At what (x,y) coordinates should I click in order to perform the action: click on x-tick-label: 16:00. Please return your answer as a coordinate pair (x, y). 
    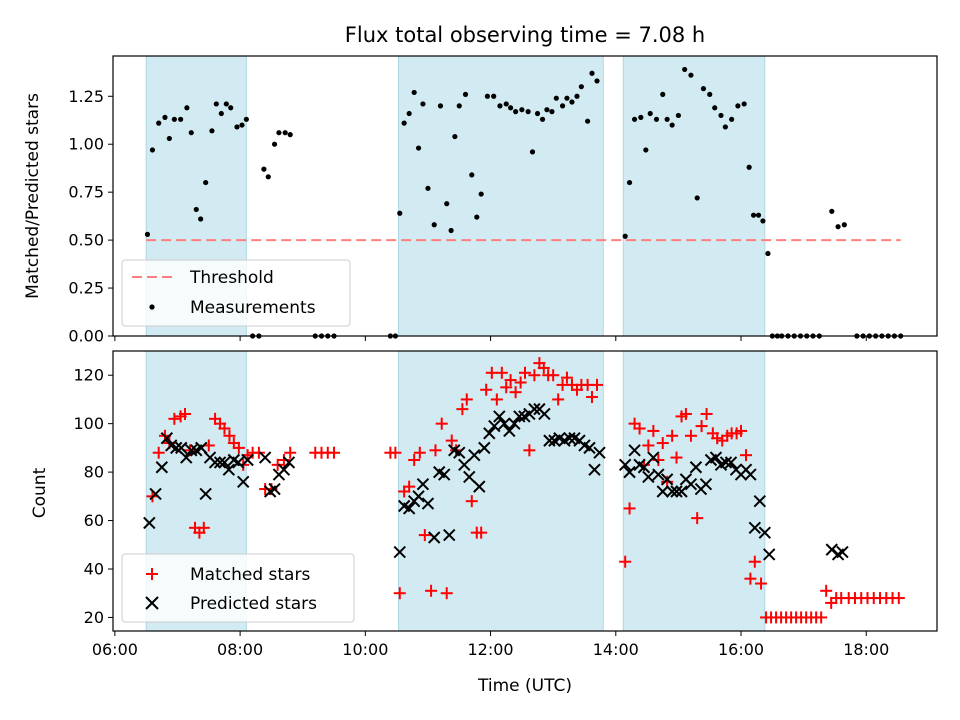
    Looking at the image, I should click on (741, 649).